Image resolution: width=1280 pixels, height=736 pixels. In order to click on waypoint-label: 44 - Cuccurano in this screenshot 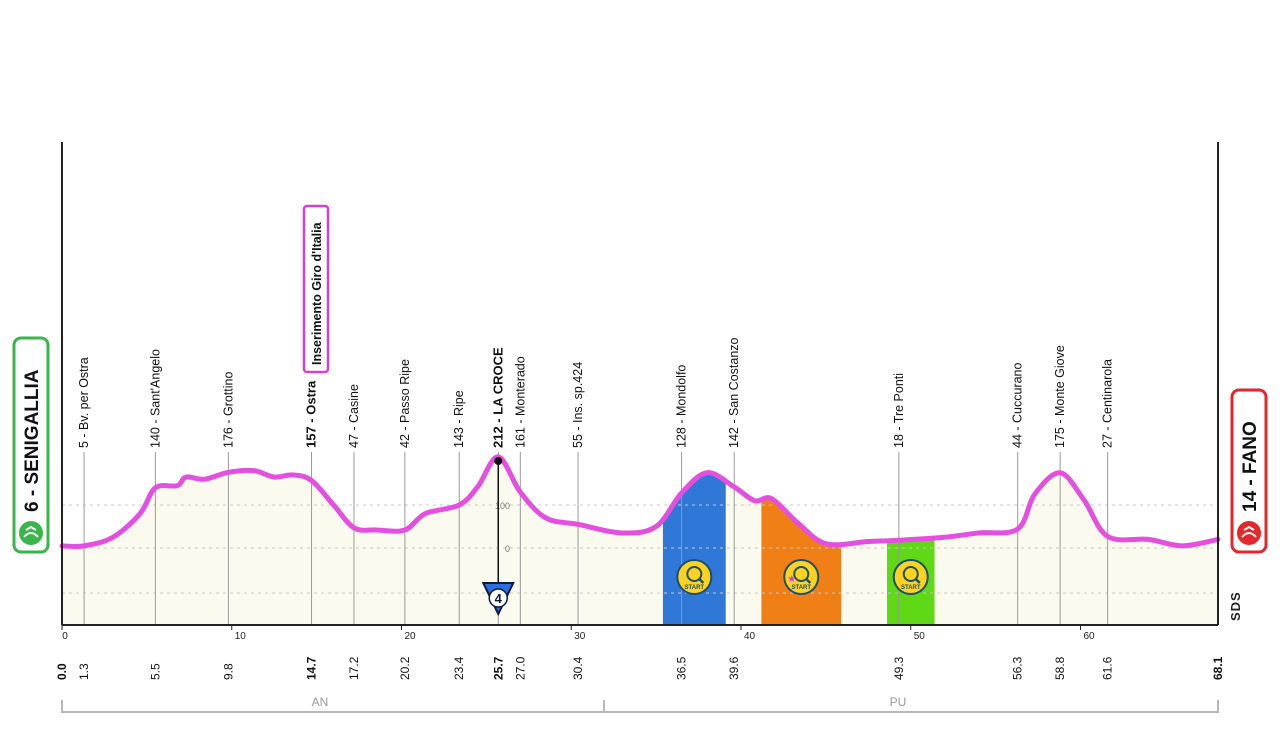, I will do `click(1018, 405)`.